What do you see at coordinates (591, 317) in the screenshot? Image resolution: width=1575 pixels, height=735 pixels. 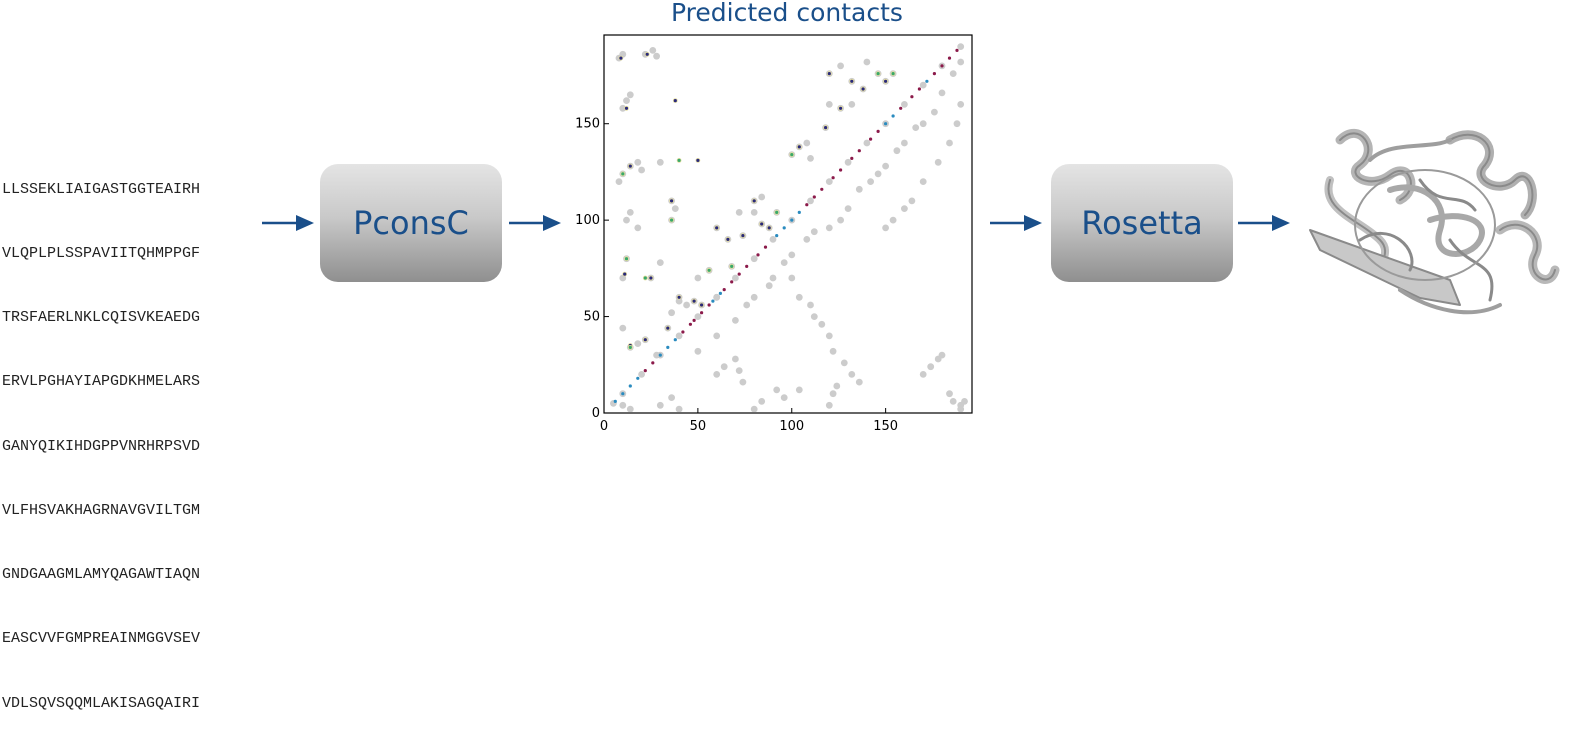 I see `y-tick-label: 50` at bounding box center [591, 317].